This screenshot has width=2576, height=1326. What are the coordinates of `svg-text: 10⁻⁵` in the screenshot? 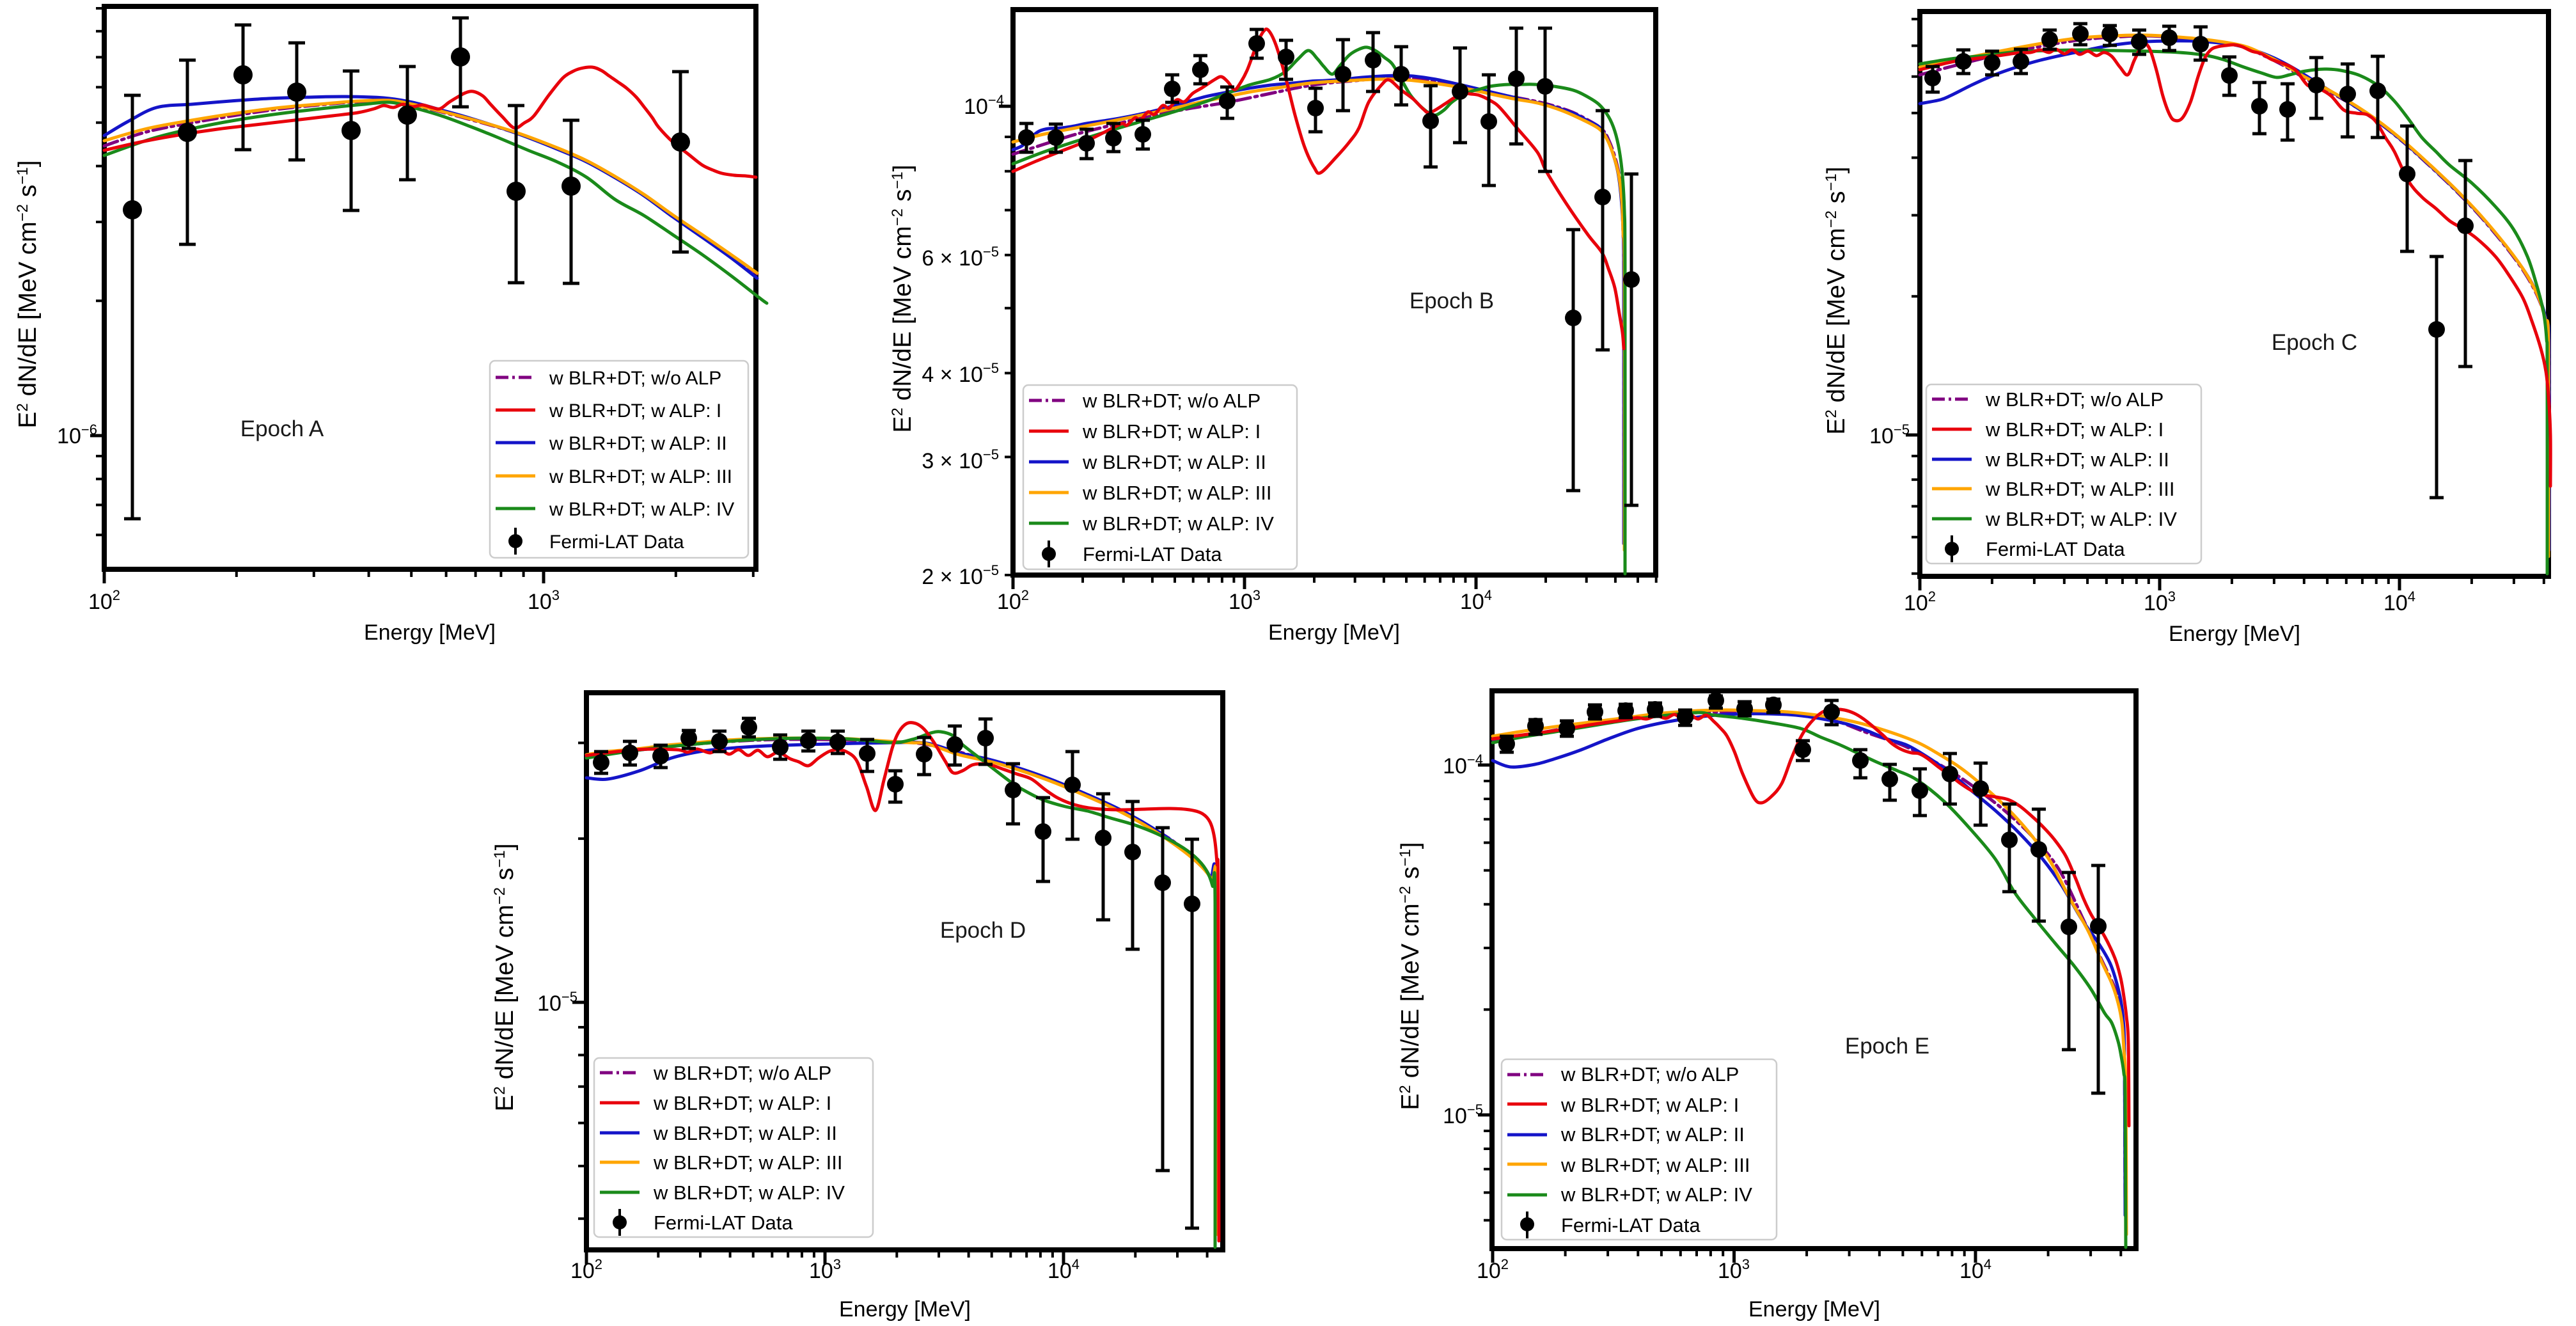 It's located at (557, 1002).